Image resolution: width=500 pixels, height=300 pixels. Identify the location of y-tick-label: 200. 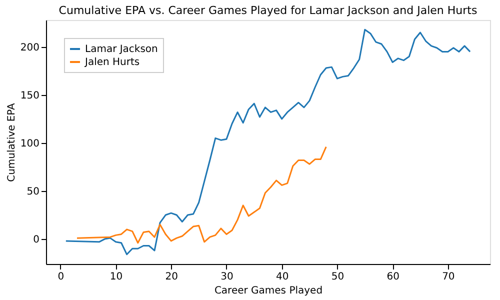
(30, 48).